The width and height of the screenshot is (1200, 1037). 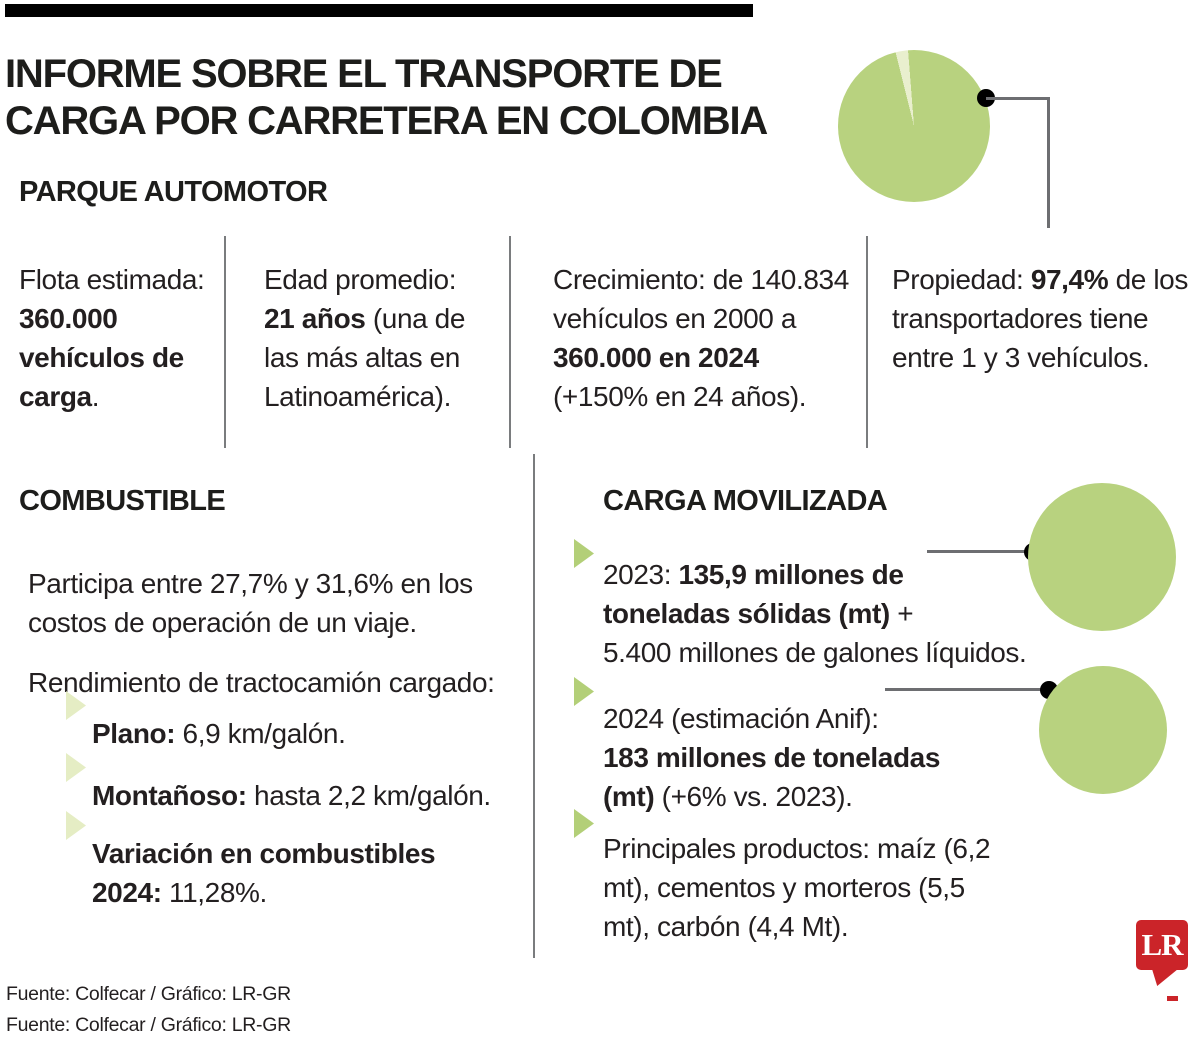 I want to click on title-accent-bar, so click(x=379, y=10).